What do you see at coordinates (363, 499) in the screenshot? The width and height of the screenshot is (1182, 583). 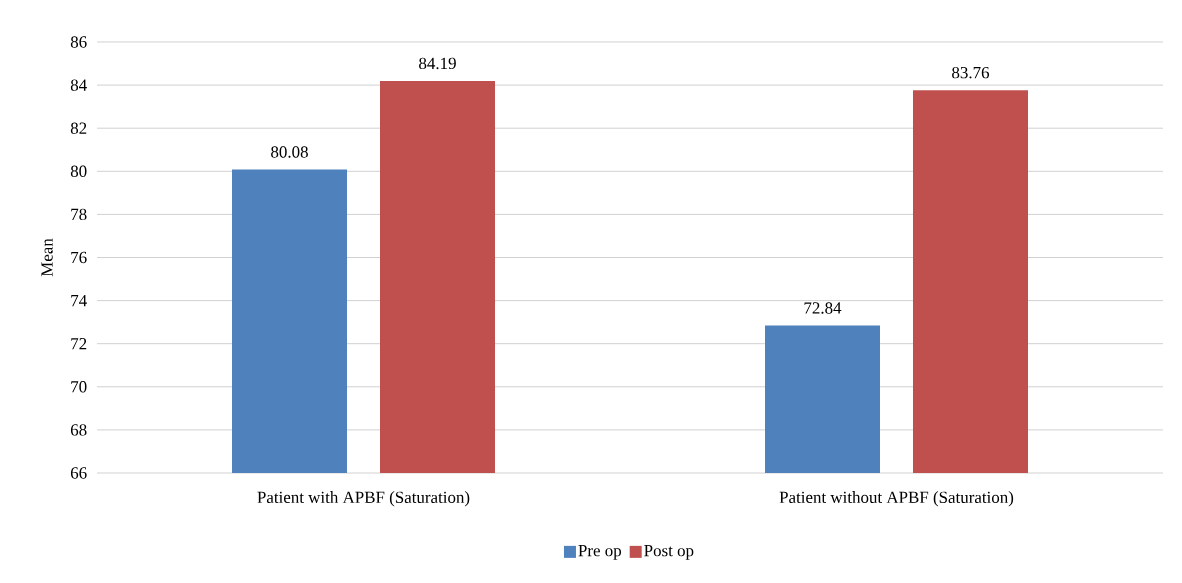 I see `x-tick-label: Patient with APBF (Saturation)` at bounding box center [363, 499].